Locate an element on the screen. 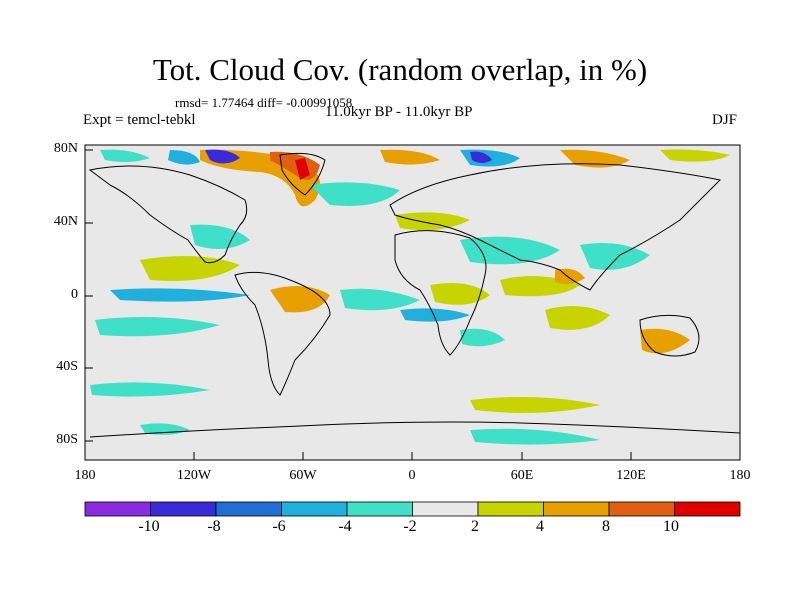 Image resolution: width=800 pixels, height=600 pixels. antarctic-cyan is located at coordinates (535, 436).